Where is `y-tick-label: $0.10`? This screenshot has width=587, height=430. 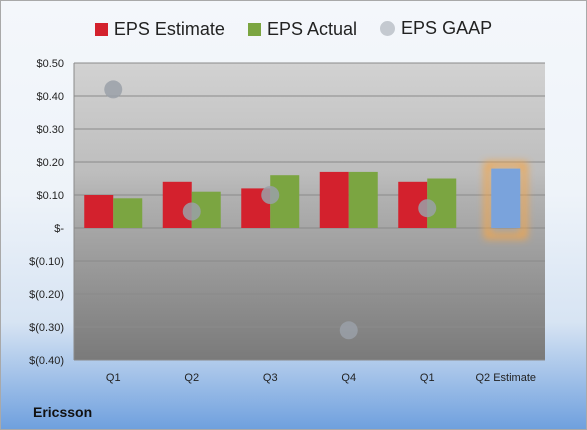
y-tick-label: $0.10 is located at coordinates (50, 196).